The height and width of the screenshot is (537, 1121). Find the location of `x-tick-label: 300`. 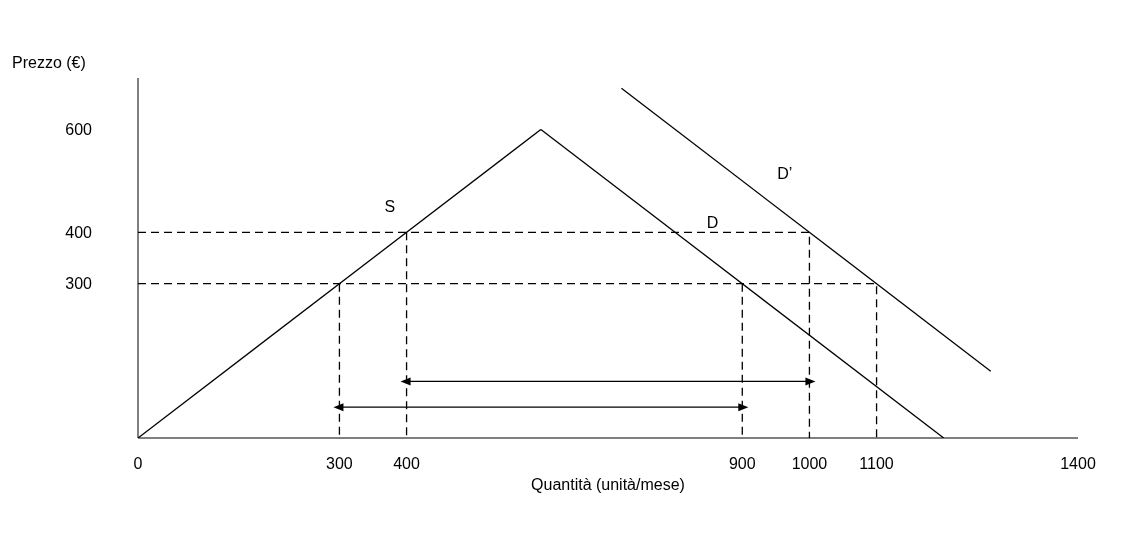

x-tick-label: 300 is located at coordinates (339, 464).